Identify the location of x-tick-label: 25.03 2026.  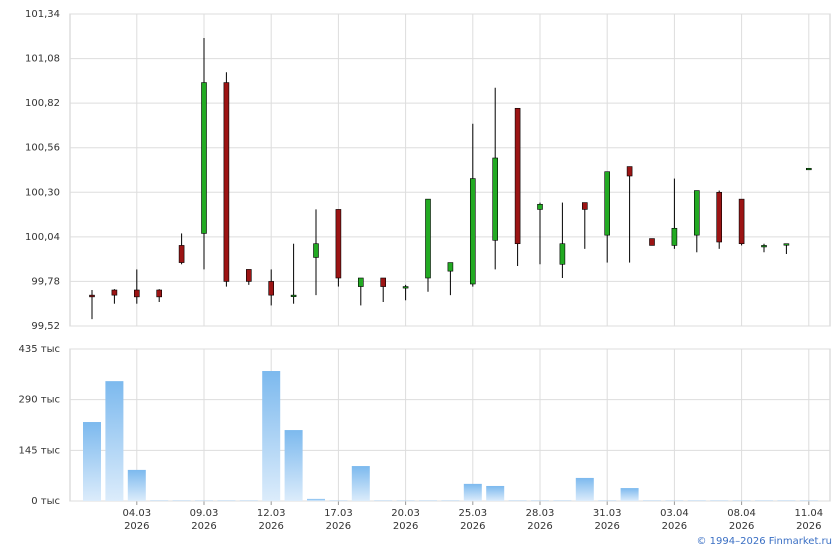
(473, 520).